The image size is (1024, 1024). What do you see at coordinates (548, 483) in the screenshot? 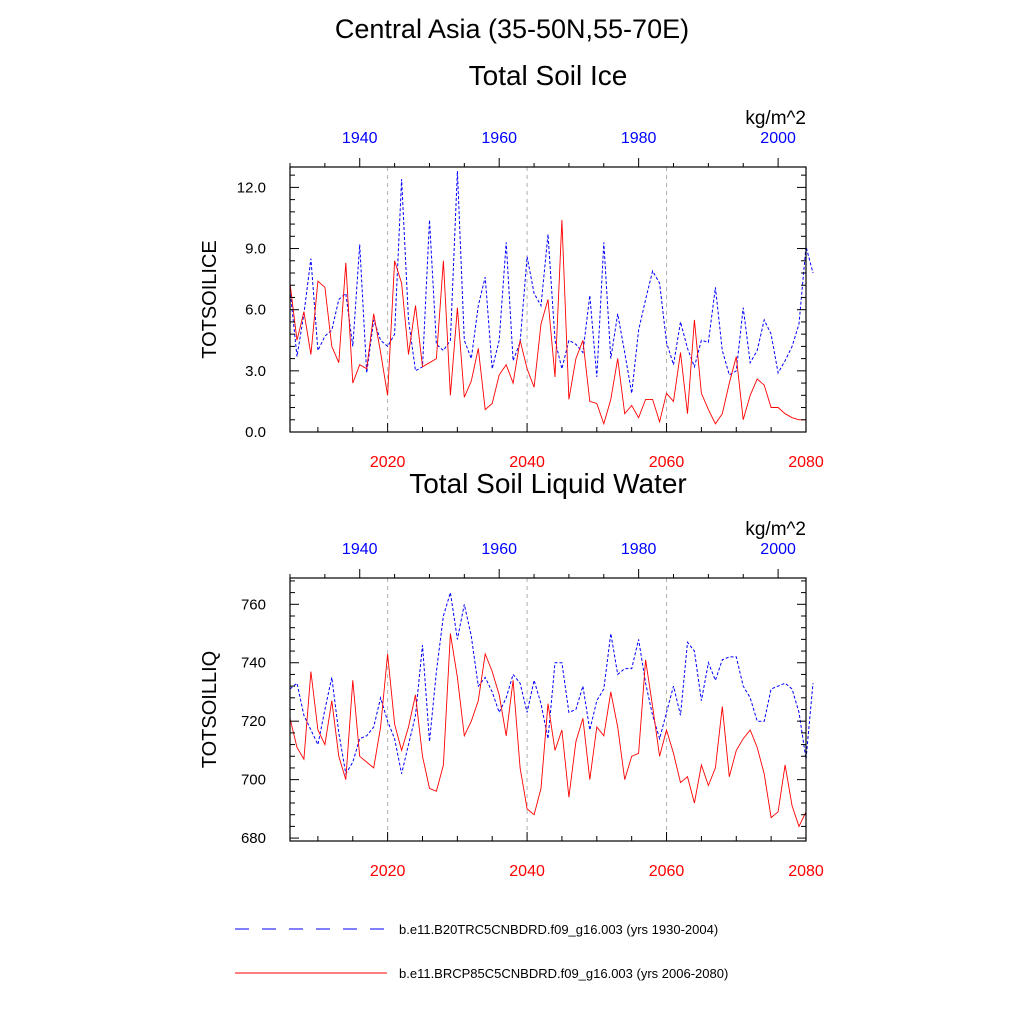
I see `panel-title-soil-liquid-water: Total Soil Liquid Water` at bounding box center [548, 483].